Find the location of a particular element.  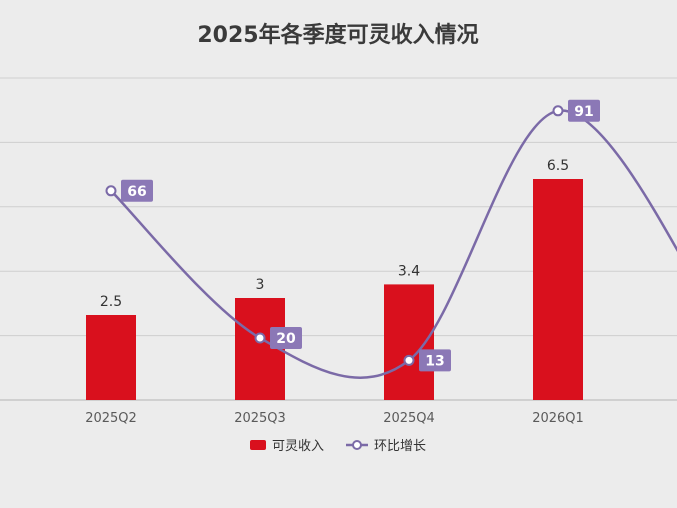

legend-label-bar: 可灵收入 is located at coordinates (298, 446).